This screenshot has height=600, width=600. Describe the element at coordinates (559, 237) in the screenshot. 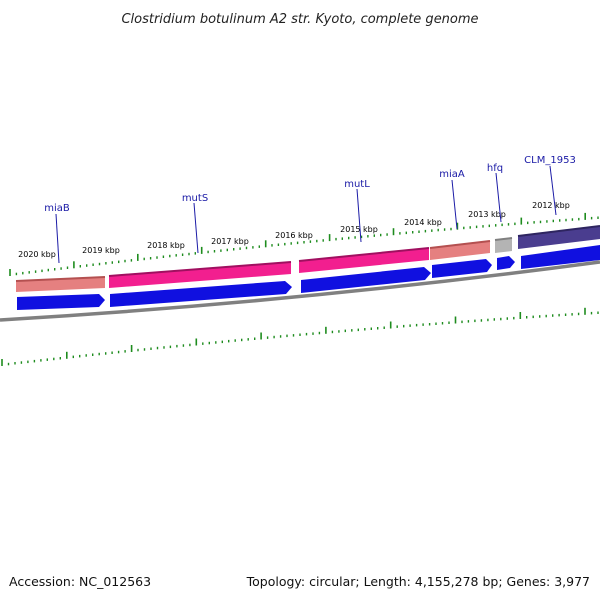

I see `gene-feature-clm1953` at that location.